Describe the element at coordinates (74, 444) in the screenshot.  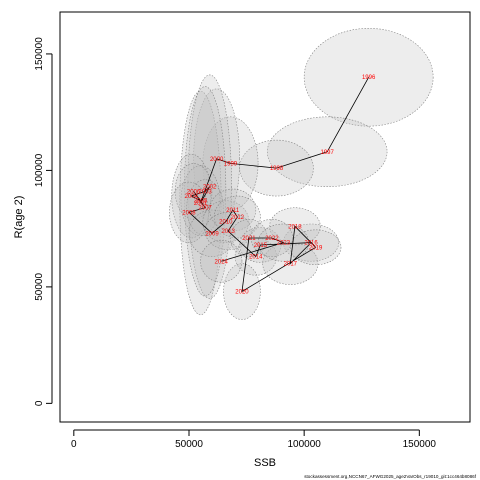
I see `x-tick-label: 0` at that location.